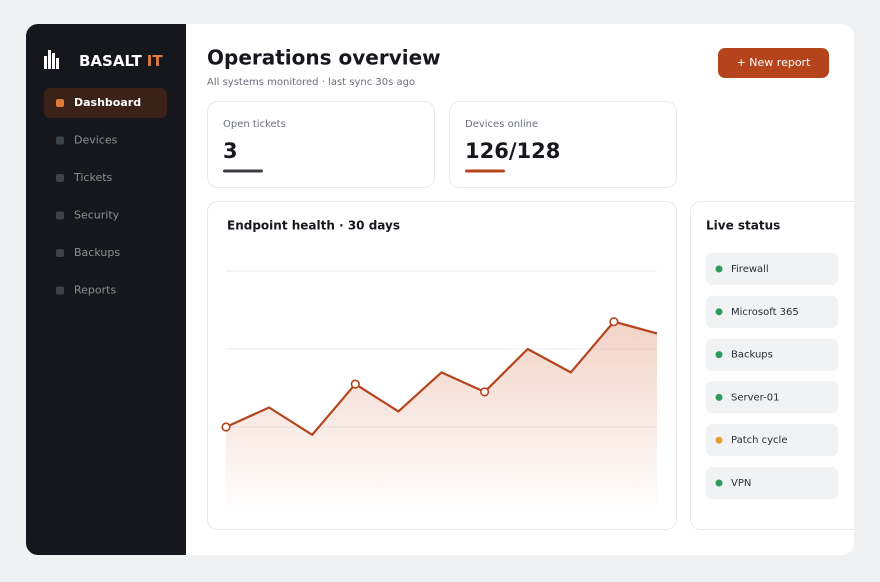 The width and height of the screenshot is (880, 582). I want to click on brand: BASALT IT, so click(121, 61).